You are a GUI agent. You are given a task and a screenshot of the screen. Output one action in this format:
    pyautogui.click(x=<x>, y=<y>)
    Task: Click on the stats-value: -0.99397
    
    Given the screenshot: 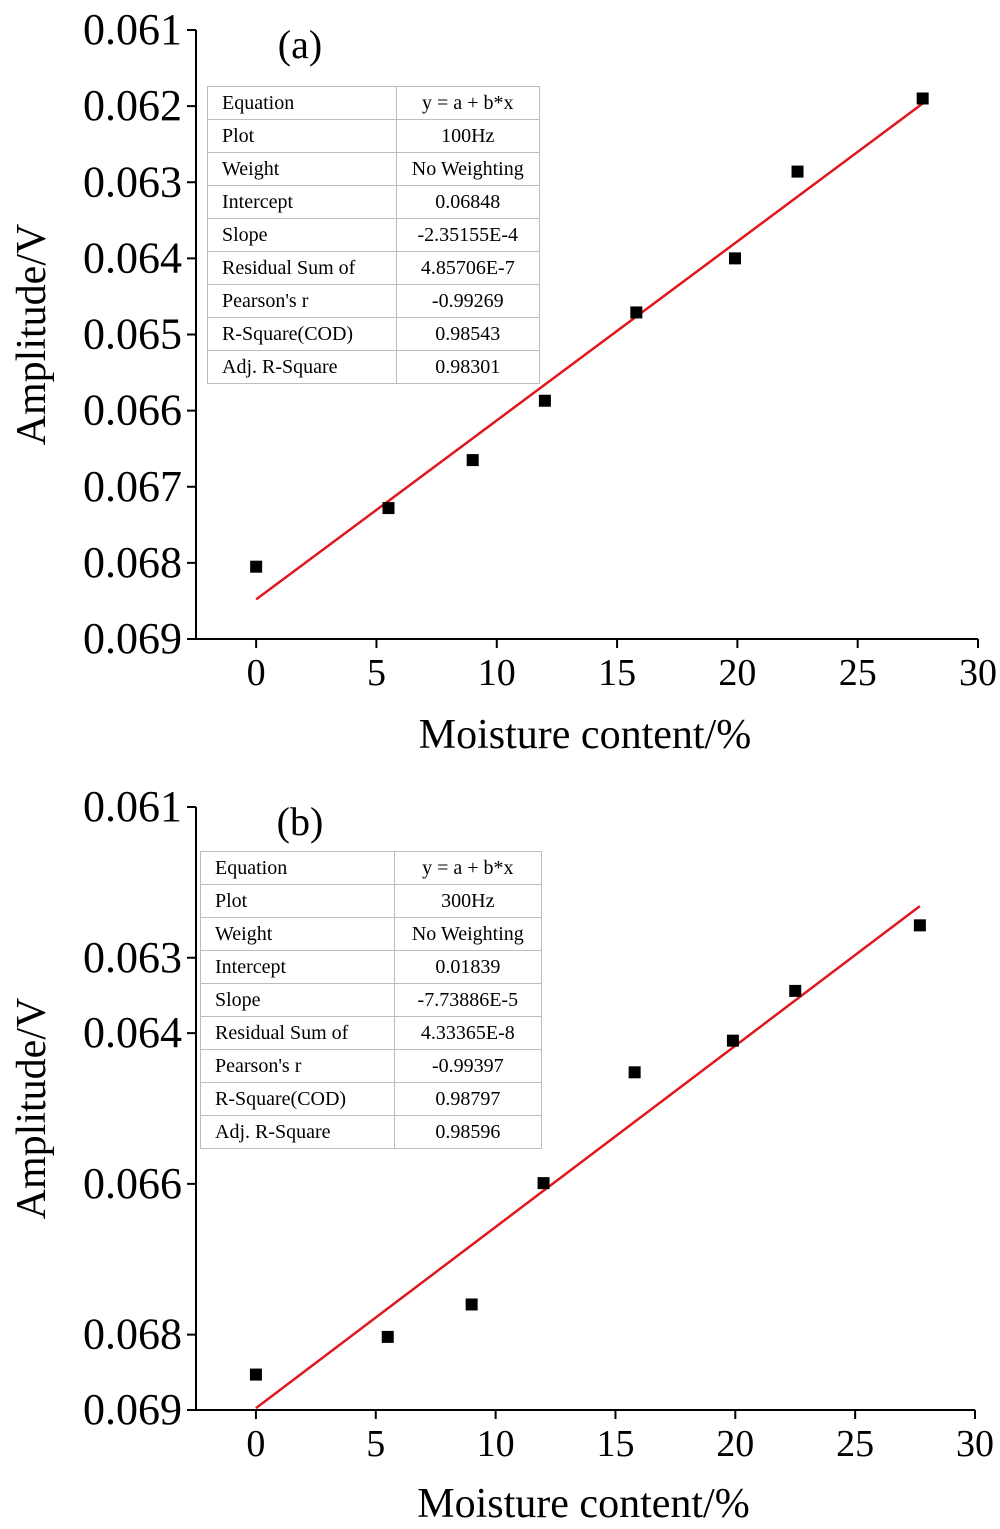 What is the action you would take?
    pyautogui.click(x=468, y=1066)
    